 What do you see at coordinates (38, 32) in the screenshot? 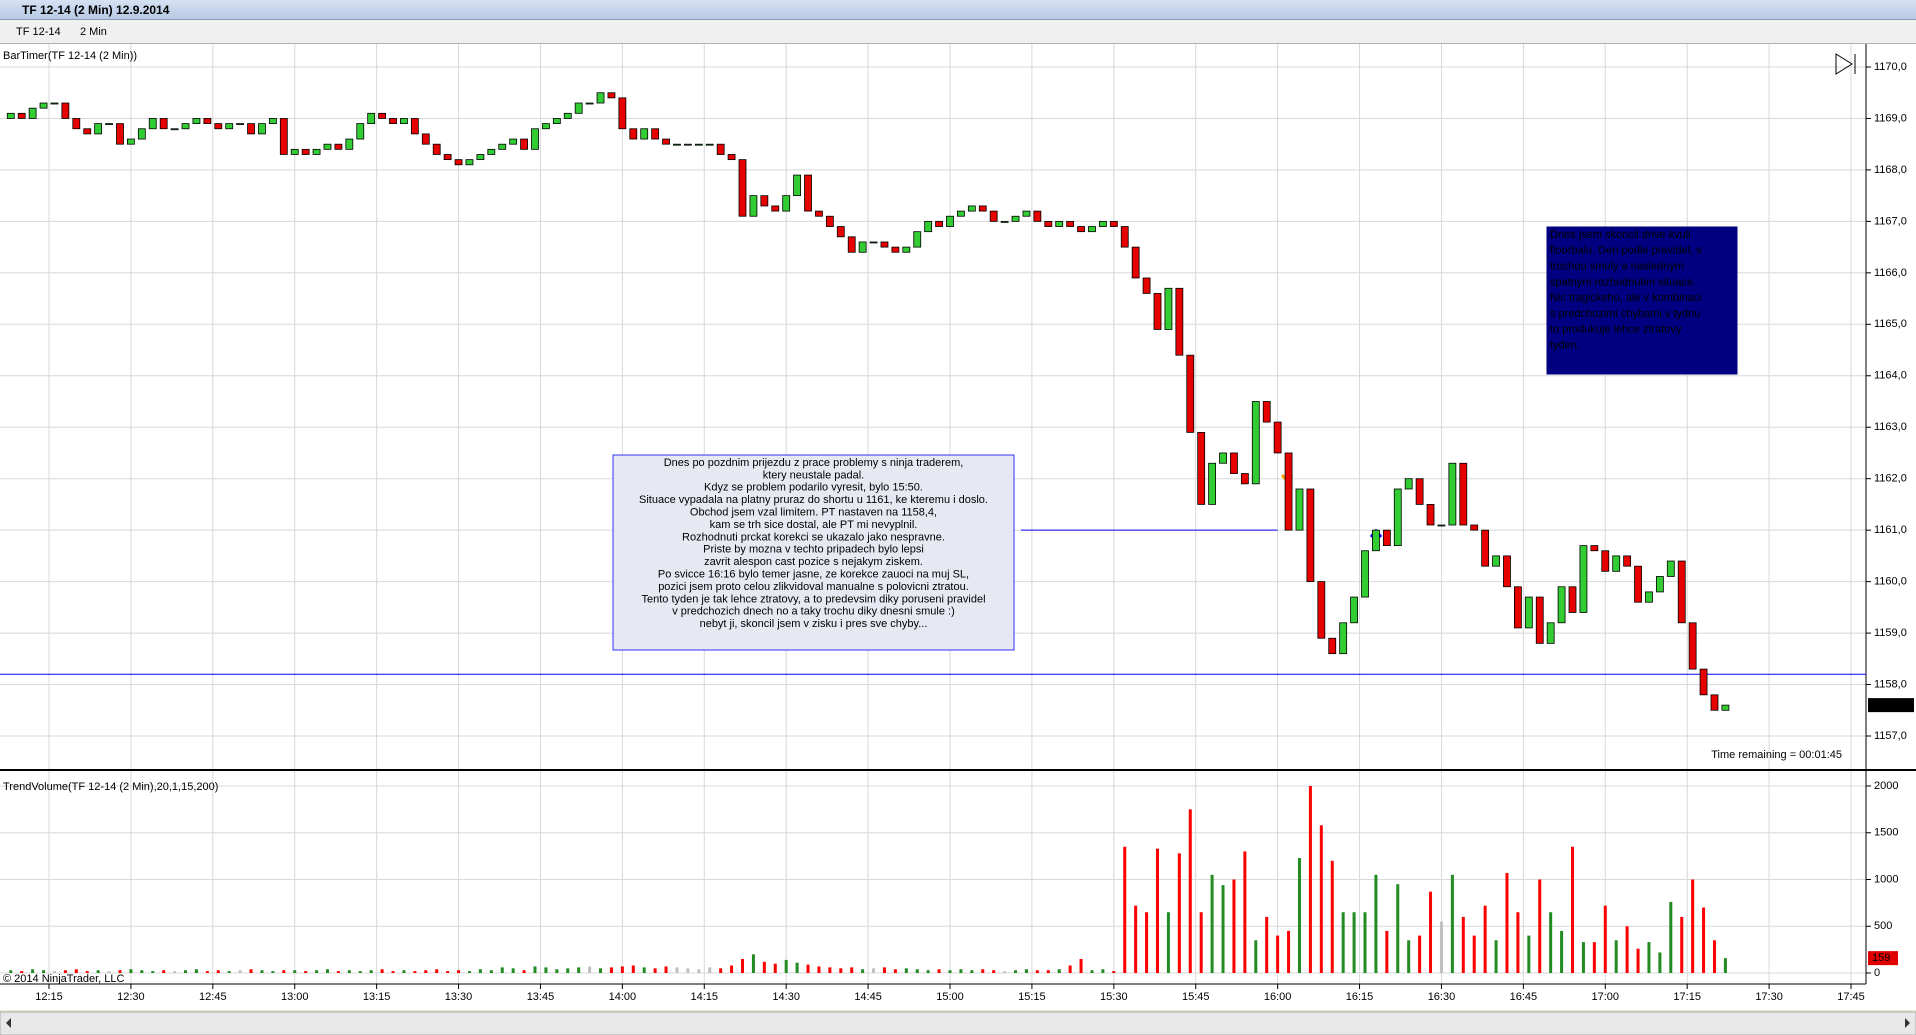
I see `instrument-selector: TF 12-14` at bounding box center [38, 32].